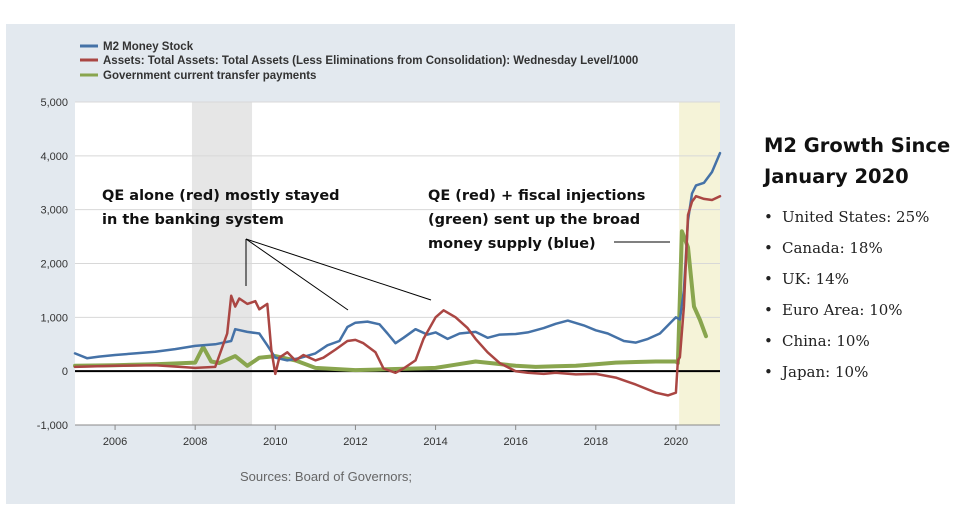 The width and height of the screenshot is (974, 510). What do you see at coordinates (193, 220) in the screenshot?
I see `annotation-qe-alone-line-2: in the banking system` at bounding box center [193, 220].